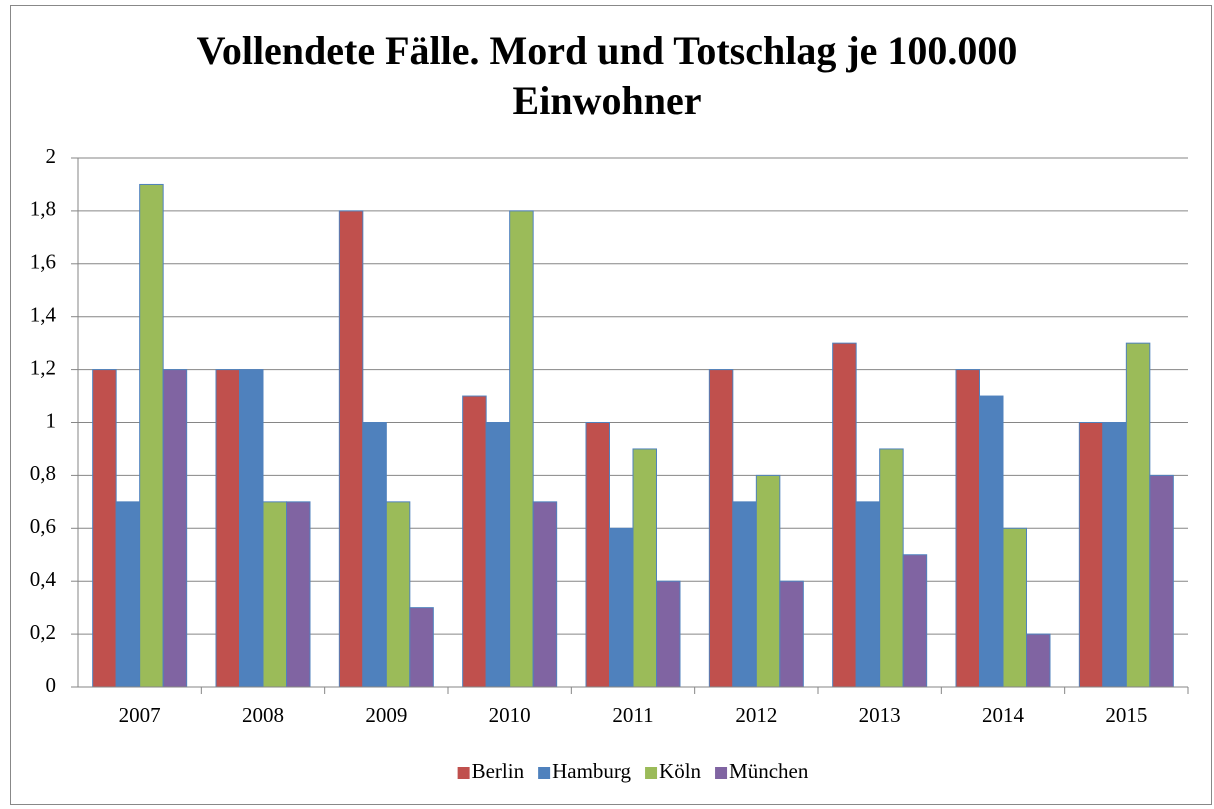 The height and width of the screenshot is (809, 1214). What do you see at coordinates (263, 715) in the screenshot?
I see `x-tick-label: 2008` at bounding box center [263, 715].